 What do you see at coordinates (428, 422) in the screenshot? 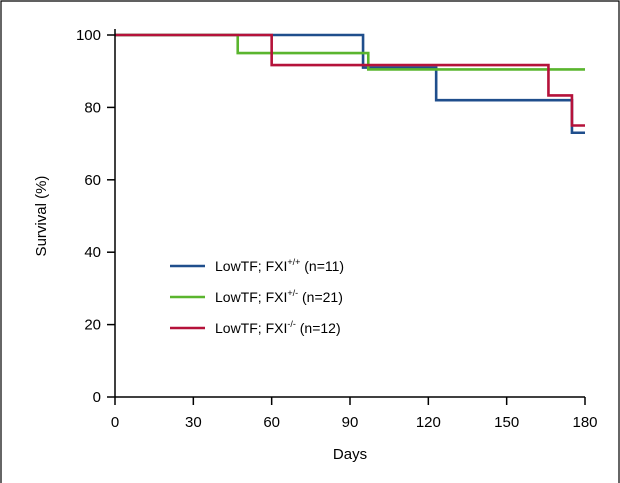
I see `x-tick-label: 120` at bounding box center [428, 422].